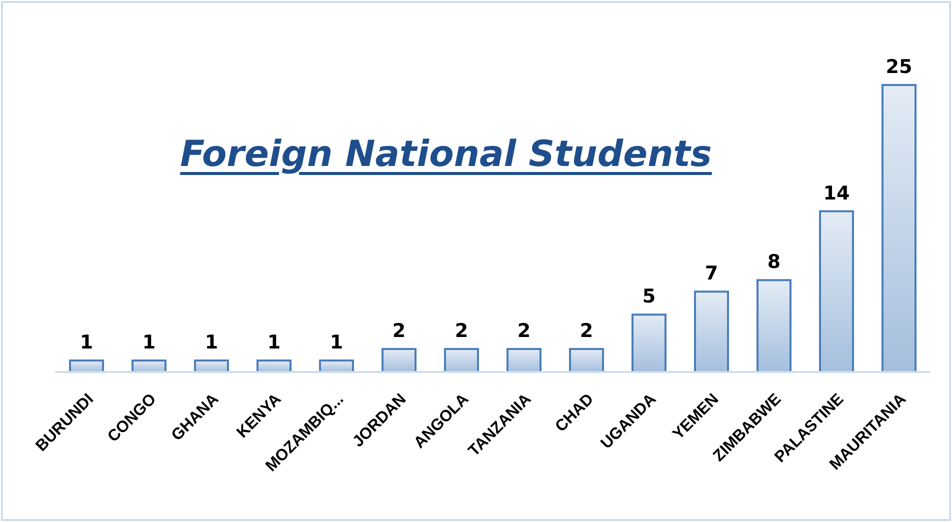 The width and height of the screenshot is (952, 522). Describe the element at coordinates (774, 262) in the screenshot. I see `data-label: 8` at that location.